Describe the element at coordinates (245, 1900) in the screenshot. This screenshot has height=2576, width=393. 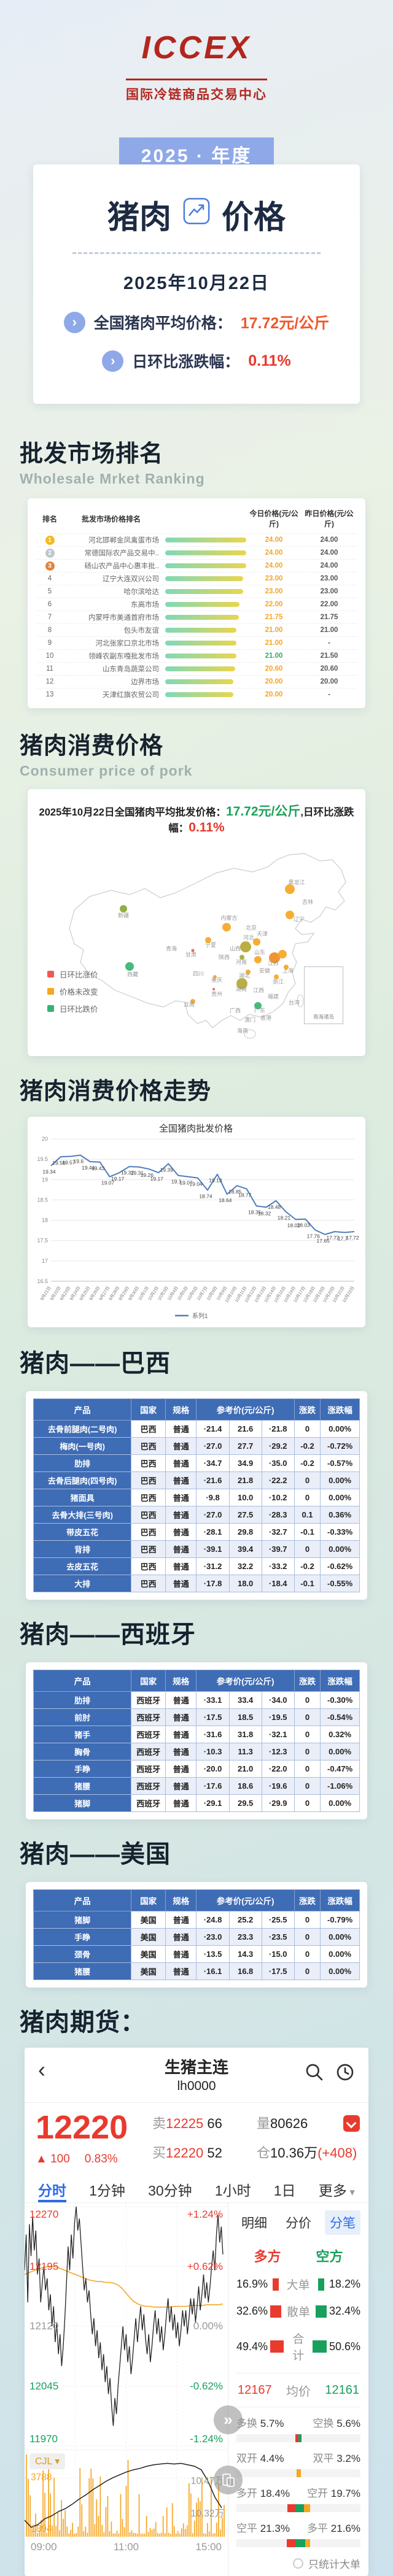
I see `table-header: 参考价(元/公斤)` at that location.